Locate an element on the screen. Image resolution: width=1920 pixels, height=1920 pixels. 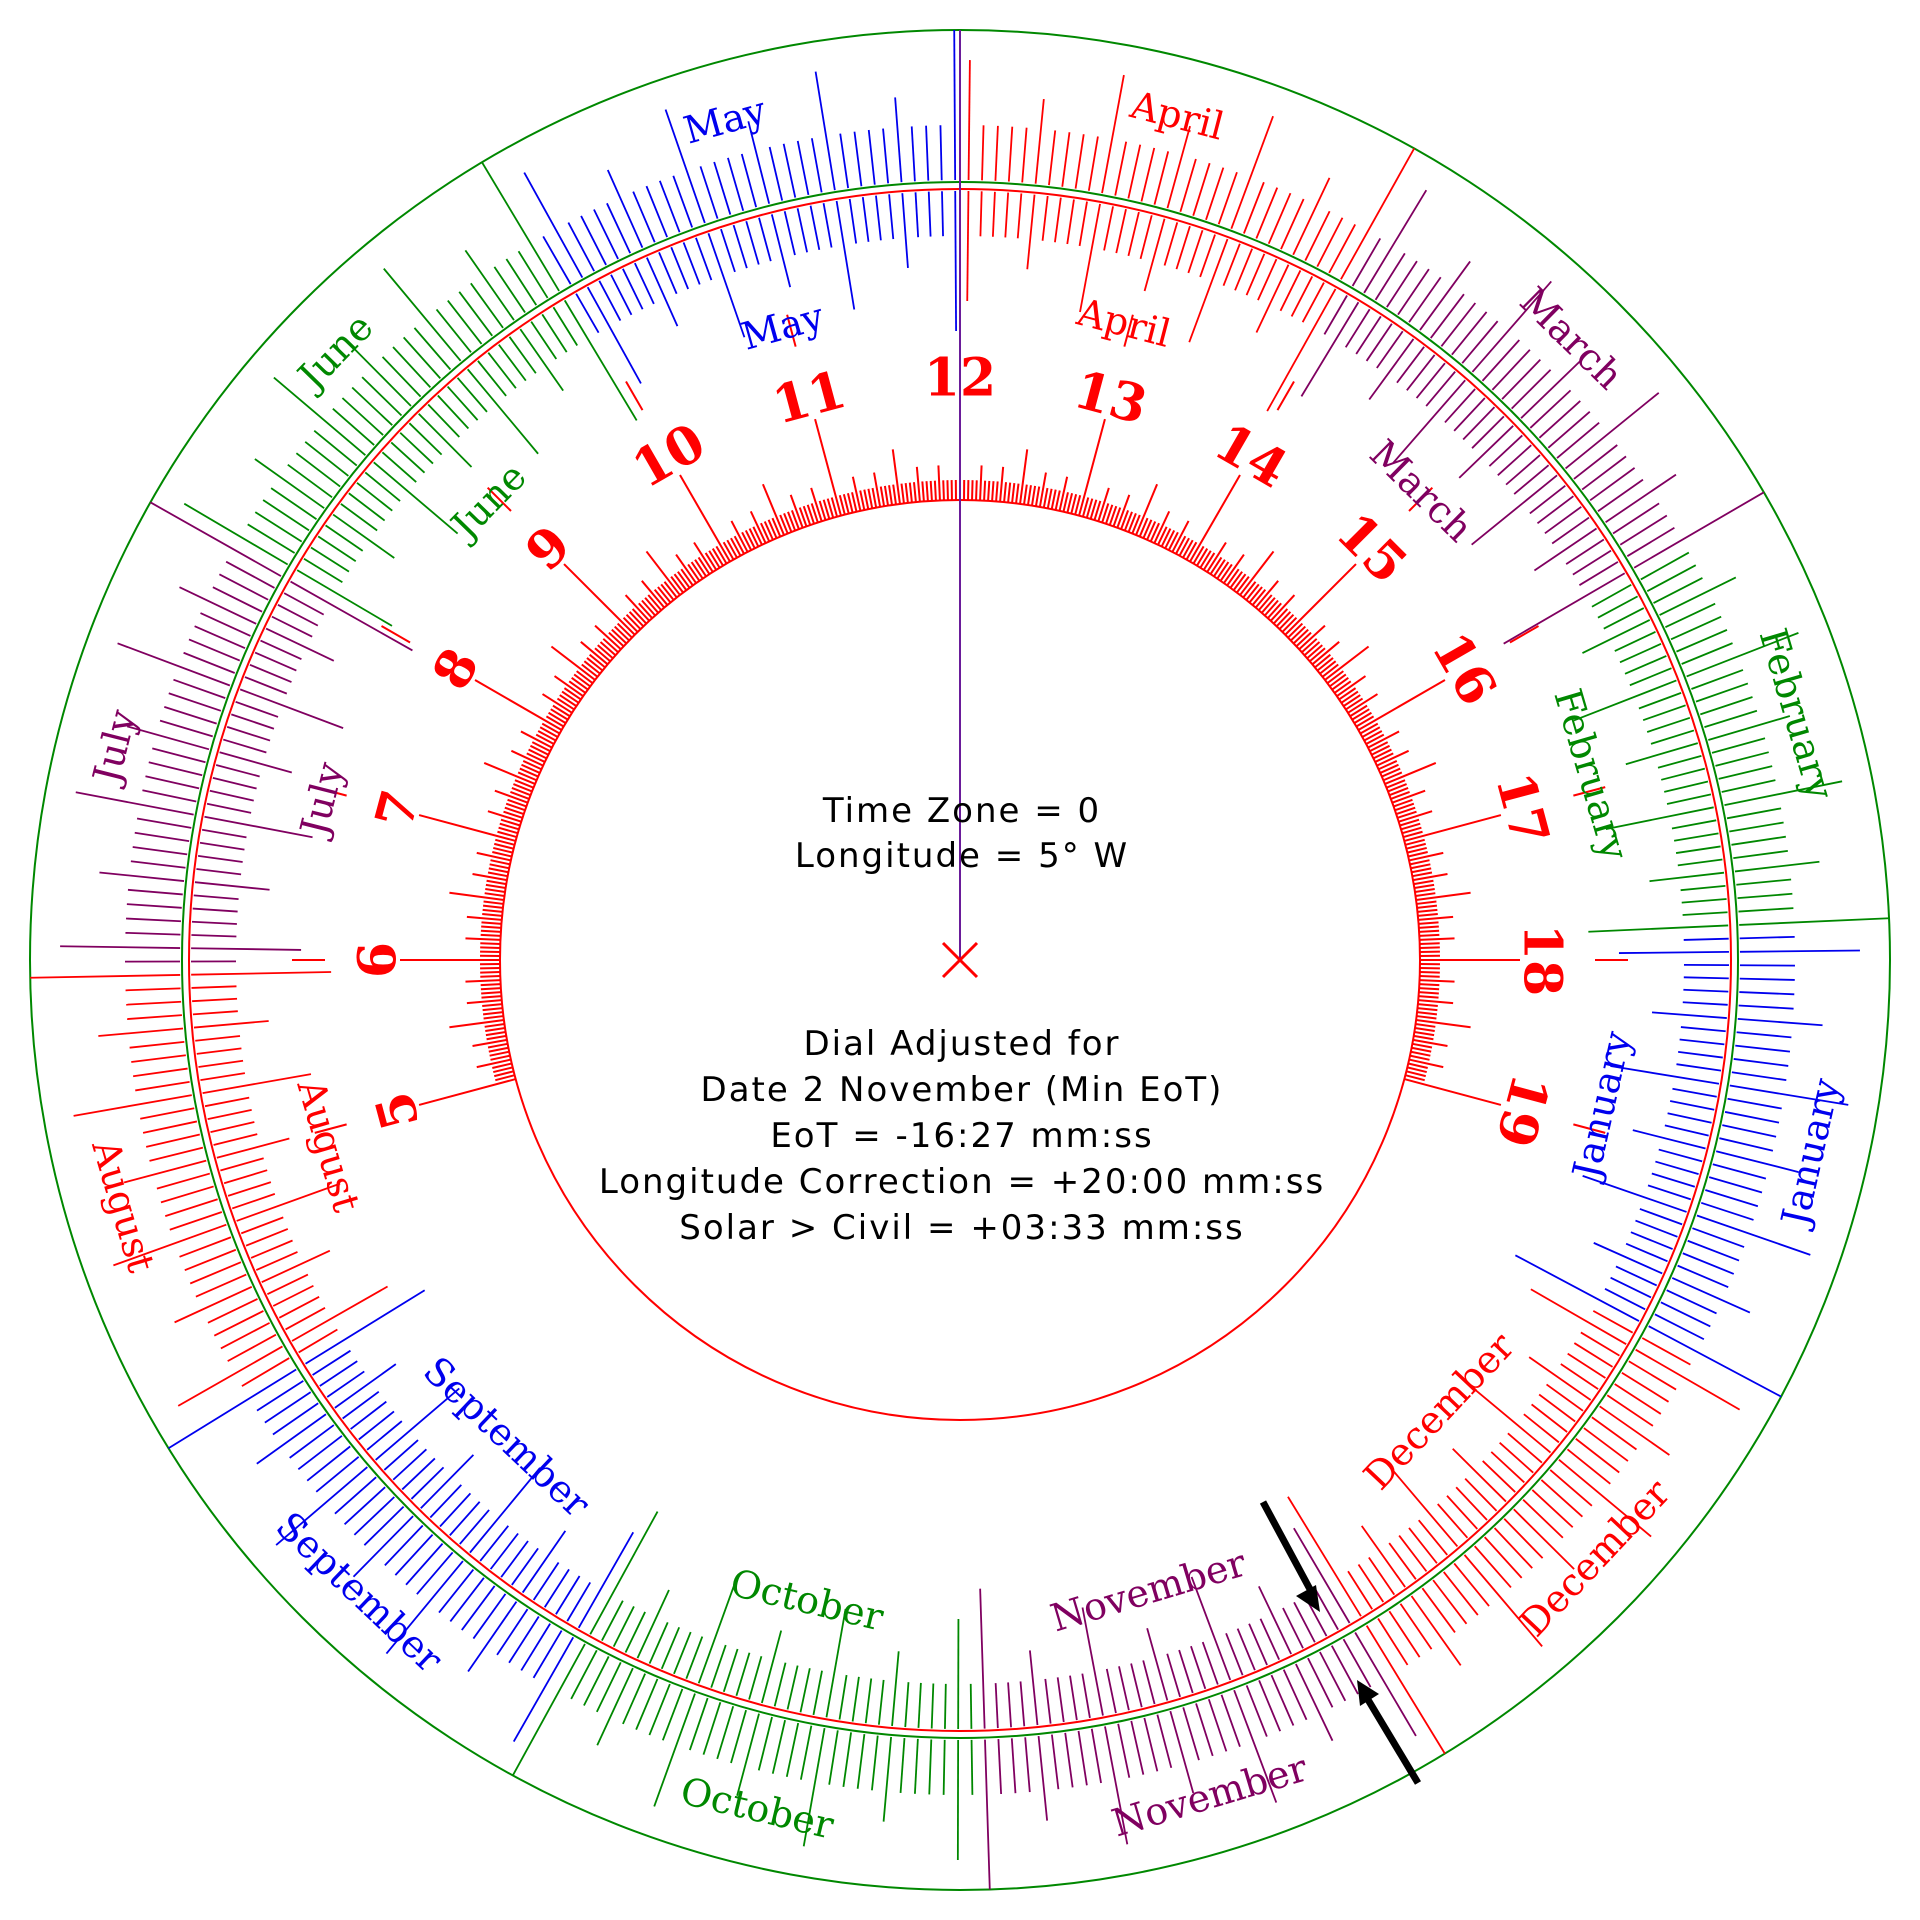
month-label-inner: May is located at coordinates (783, 326).